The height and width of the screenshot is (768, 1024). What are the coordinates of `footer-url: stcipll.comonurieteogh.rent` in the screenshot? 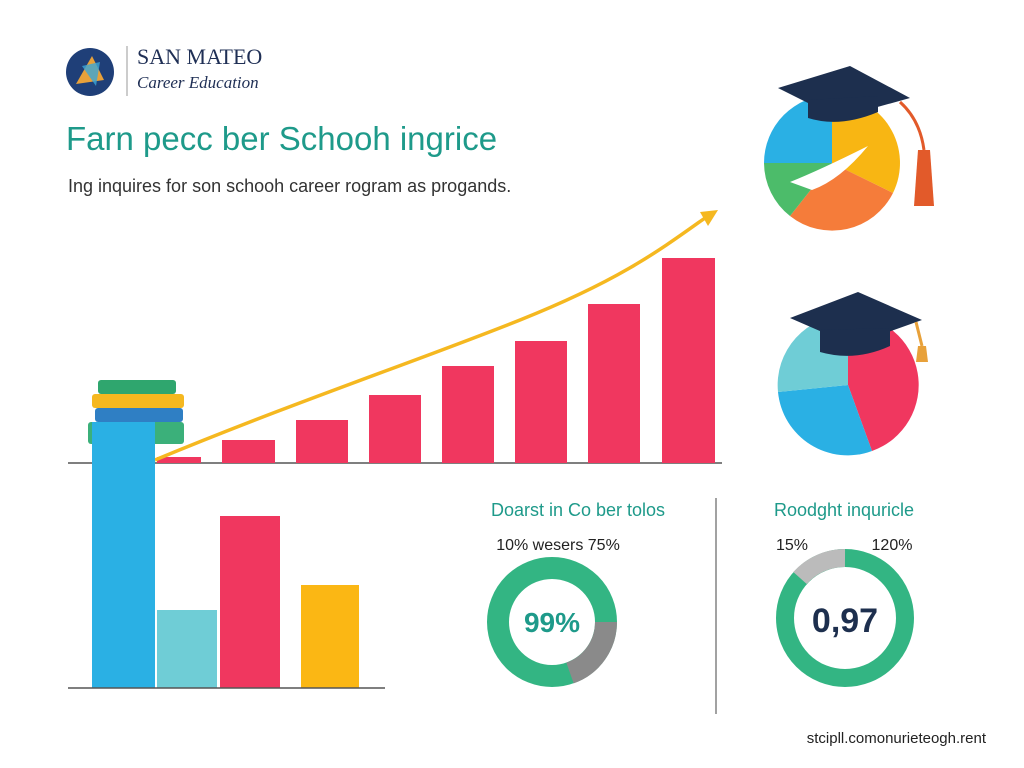 It's located at (897, 738).